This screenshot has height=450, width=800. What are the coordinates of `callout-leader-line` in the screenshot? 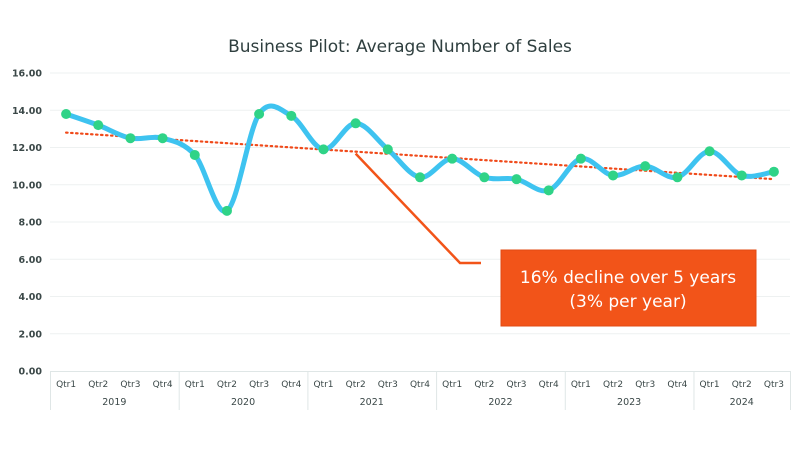 It's located at (417, 208).